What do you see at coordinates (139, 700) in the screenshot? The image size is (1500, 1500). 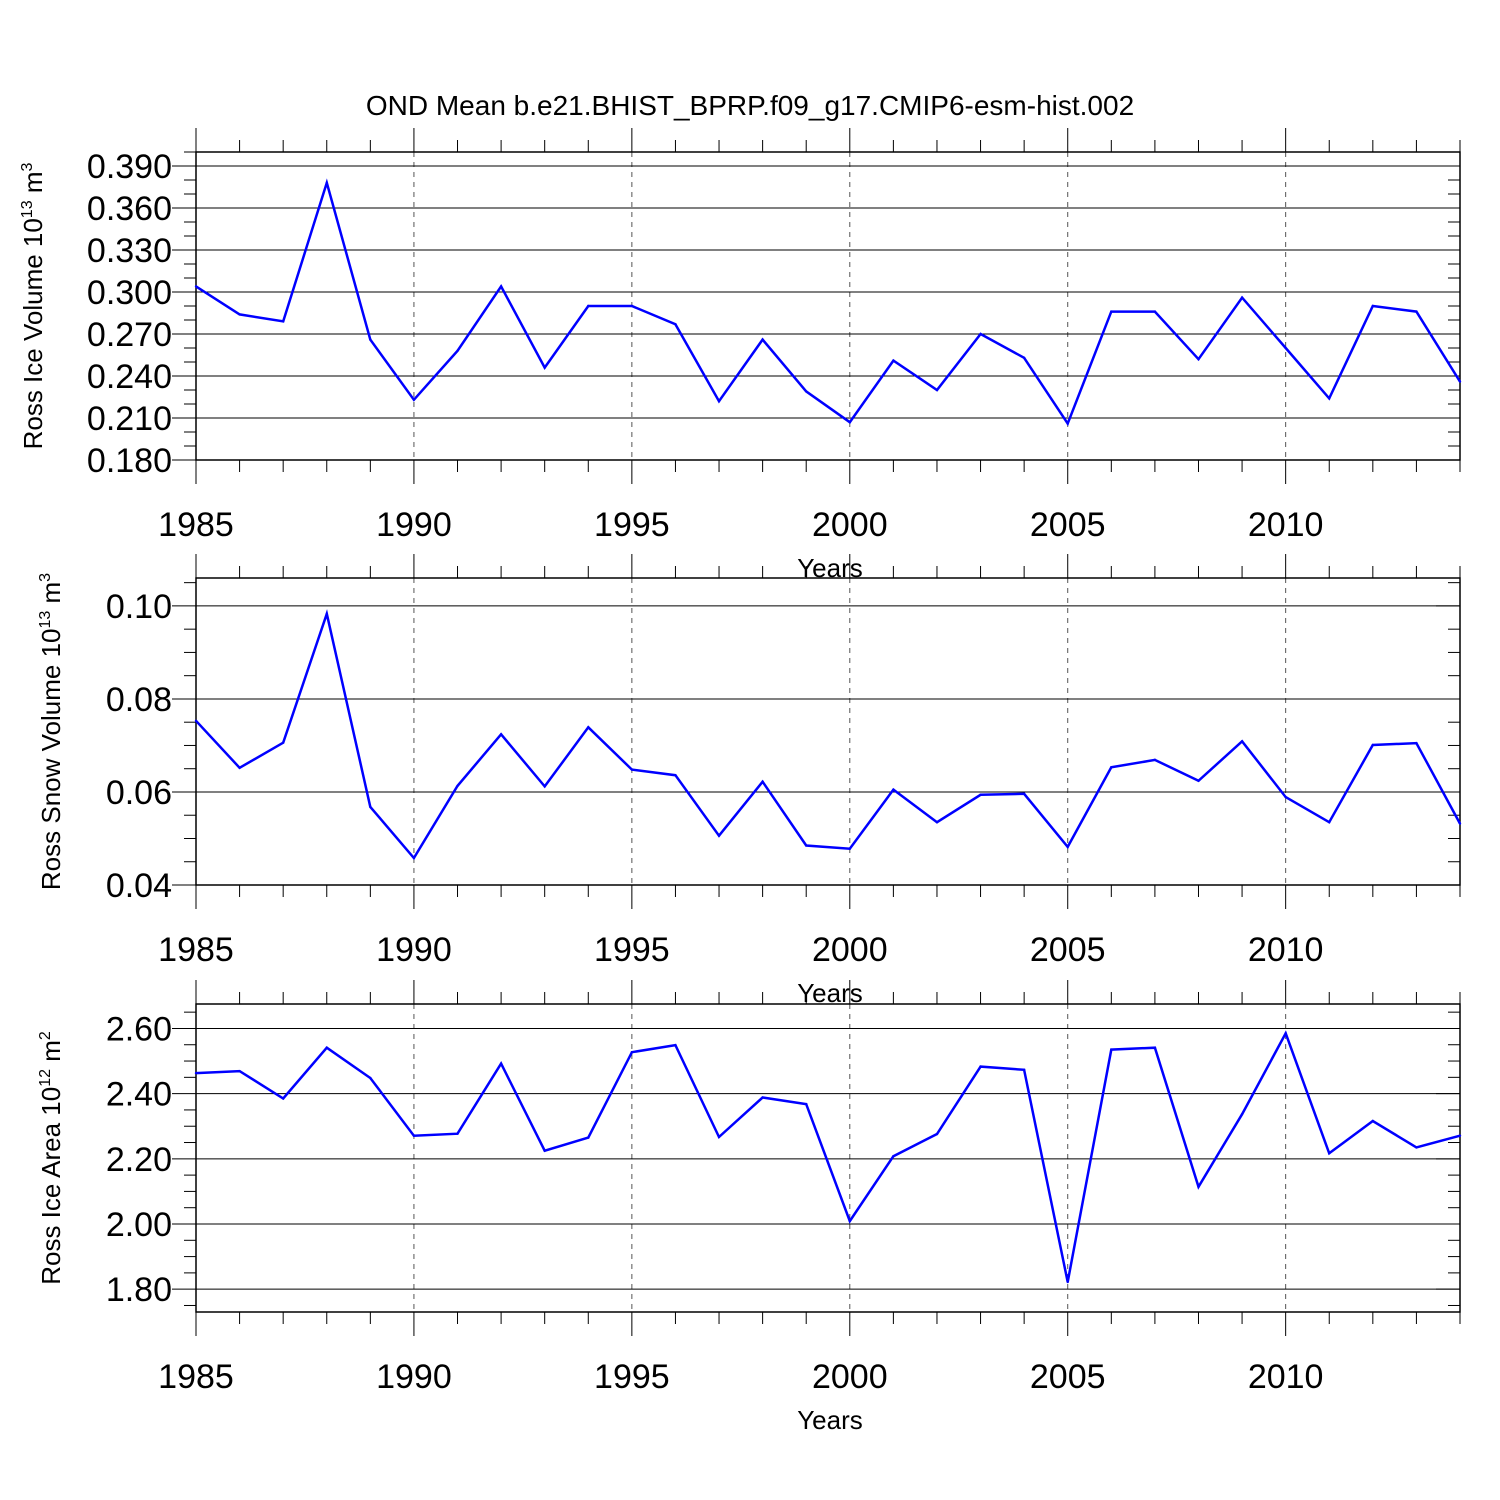 I see `y-tick-label: 0.08` at bounding box center [139, 700].